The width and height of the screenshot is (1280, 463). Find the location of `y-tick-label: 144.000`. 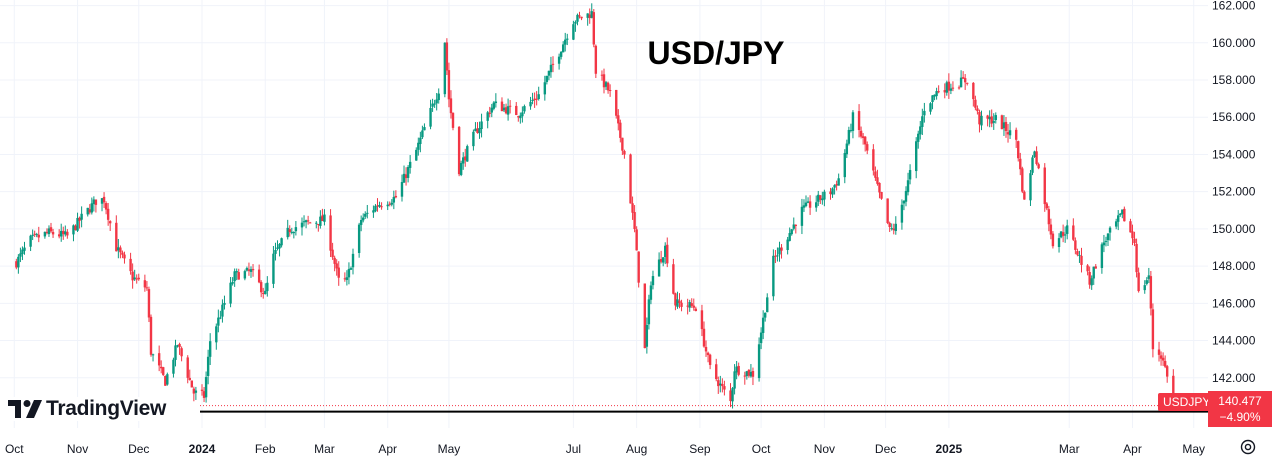

y-tick-label: 144.000 is located at coordinates (1234, 341).